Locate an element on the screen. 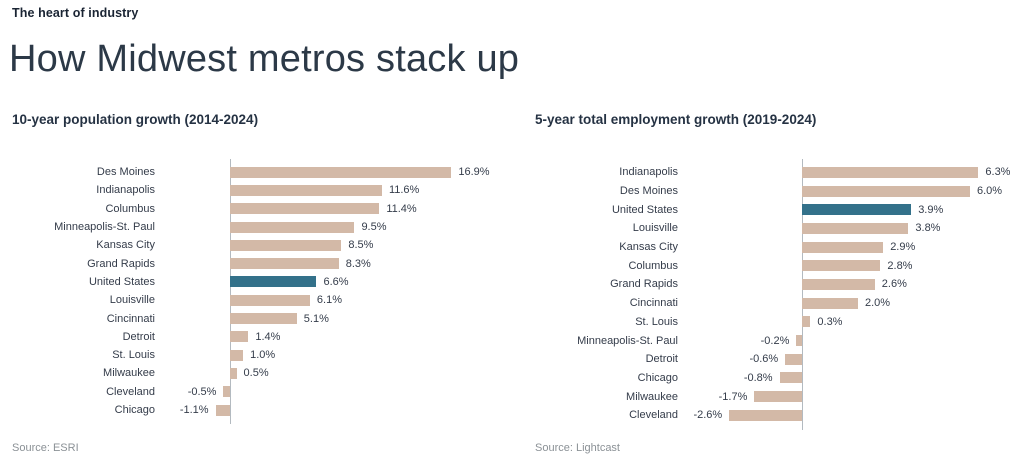  kicker: The heart of industry is located at coordinates (75, 13).